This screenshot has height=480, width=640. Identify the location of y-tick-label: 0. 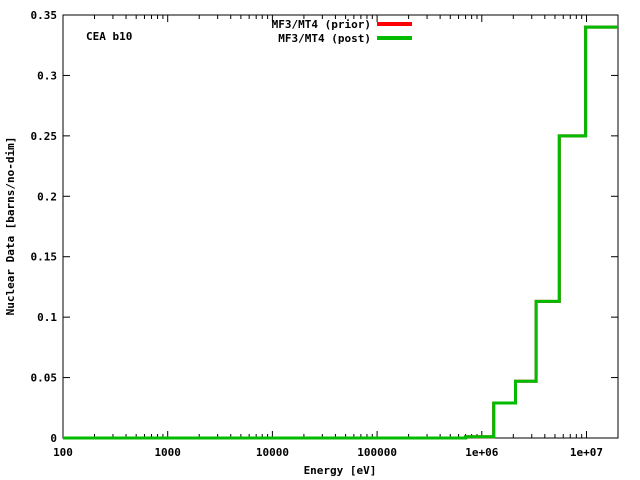
(53, 438).